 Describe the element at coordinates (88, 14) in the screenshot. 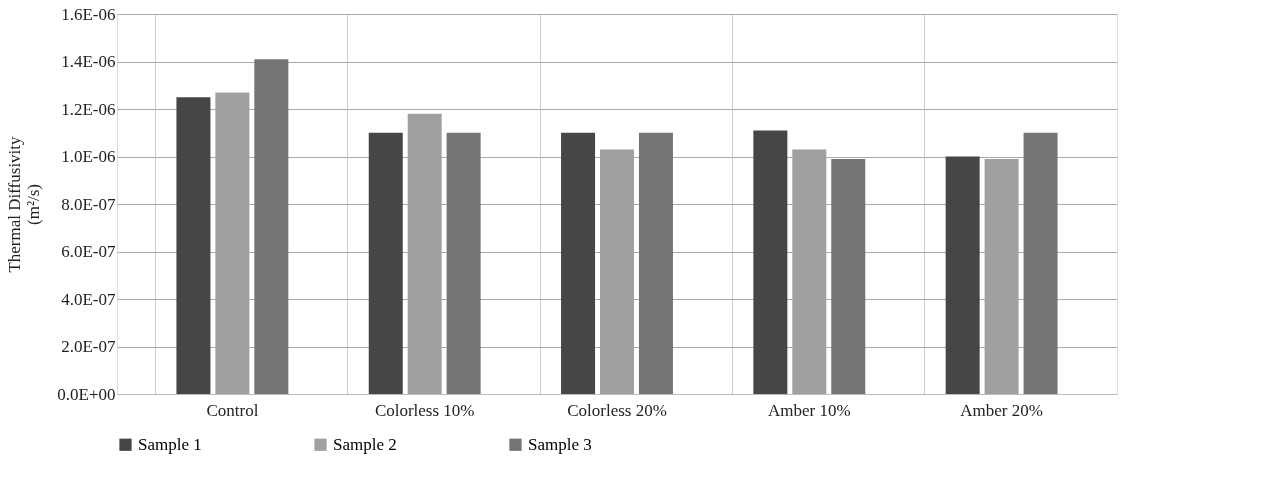

I see `y-tick-label: 1.6E-06` at that location.